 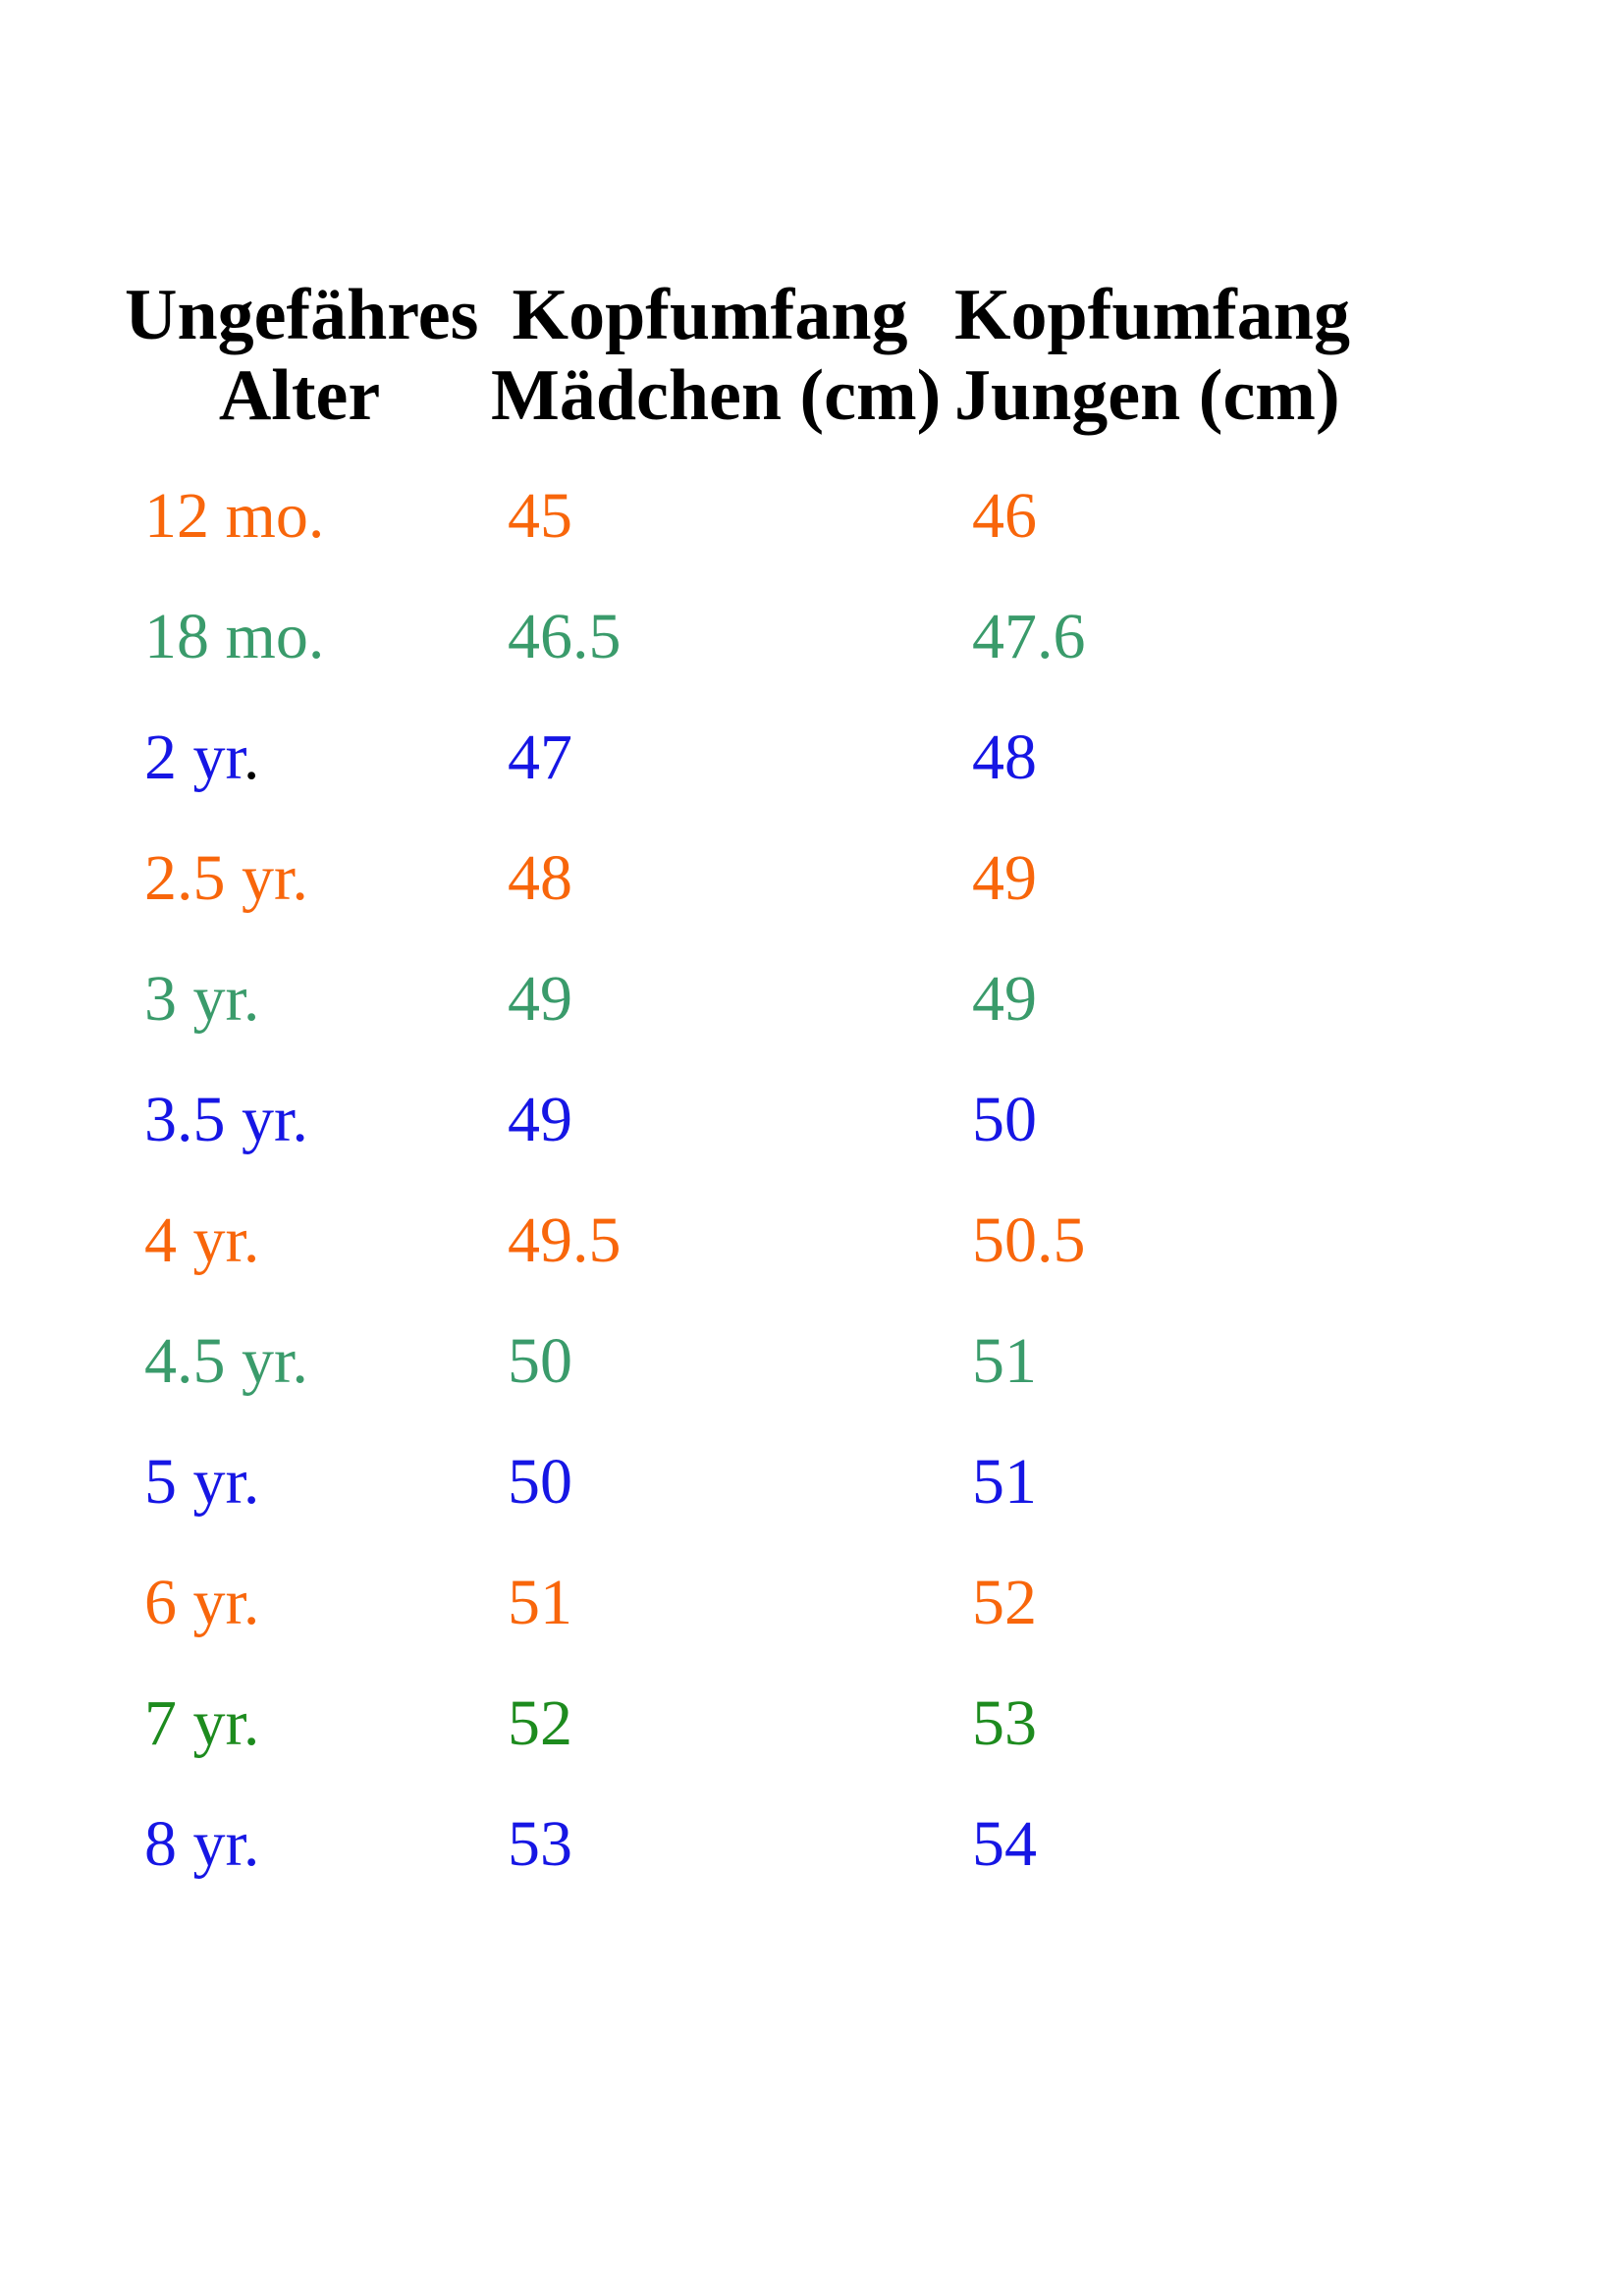 What do you see at coordinates (812, 757) in the screenshot?
I see `table-row: 2 yr. 47 48` at bounding box center [812, 757].